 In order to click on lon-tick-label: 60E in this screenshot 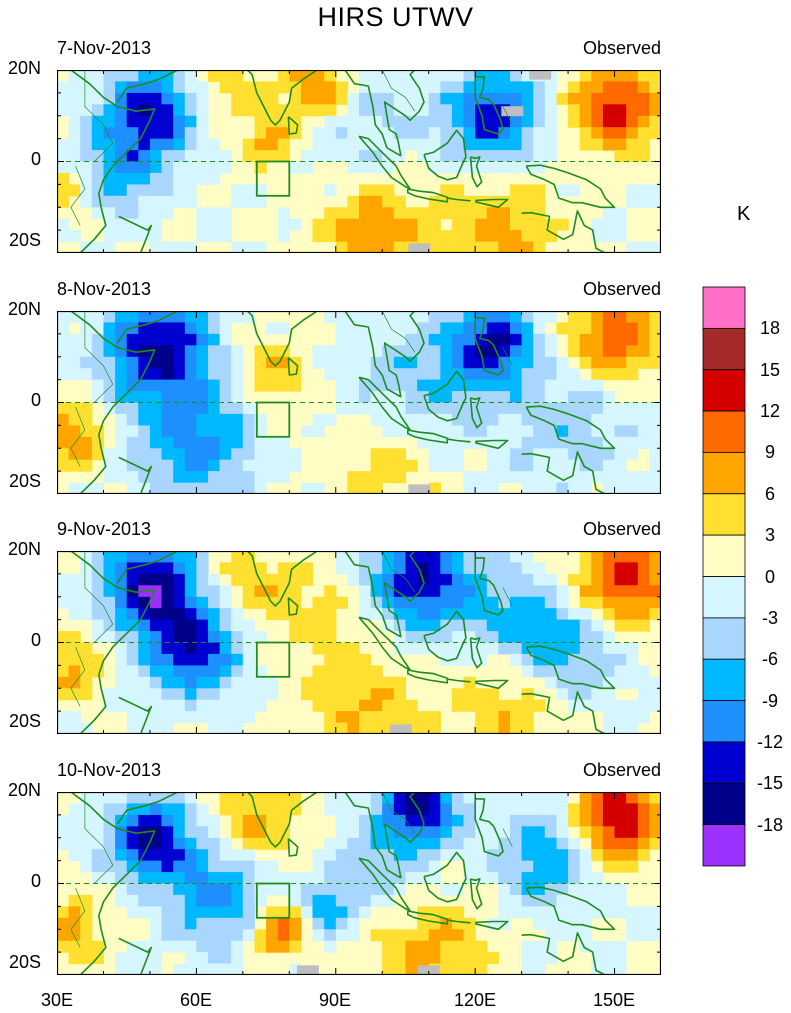, I will do `click(196, 1000)`.